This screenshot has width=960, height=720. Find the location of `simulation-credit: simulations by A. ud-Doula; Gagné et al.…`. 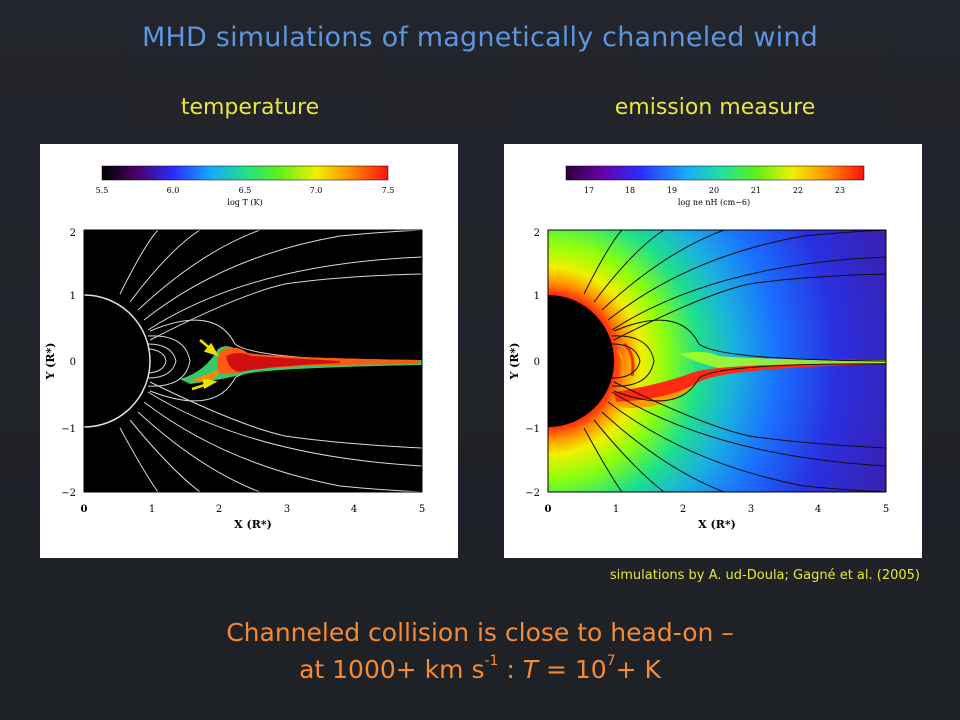

simulation-credit: simulations by A. ud-Doula; Gagné et al.… is located at coordinates (764, 575).